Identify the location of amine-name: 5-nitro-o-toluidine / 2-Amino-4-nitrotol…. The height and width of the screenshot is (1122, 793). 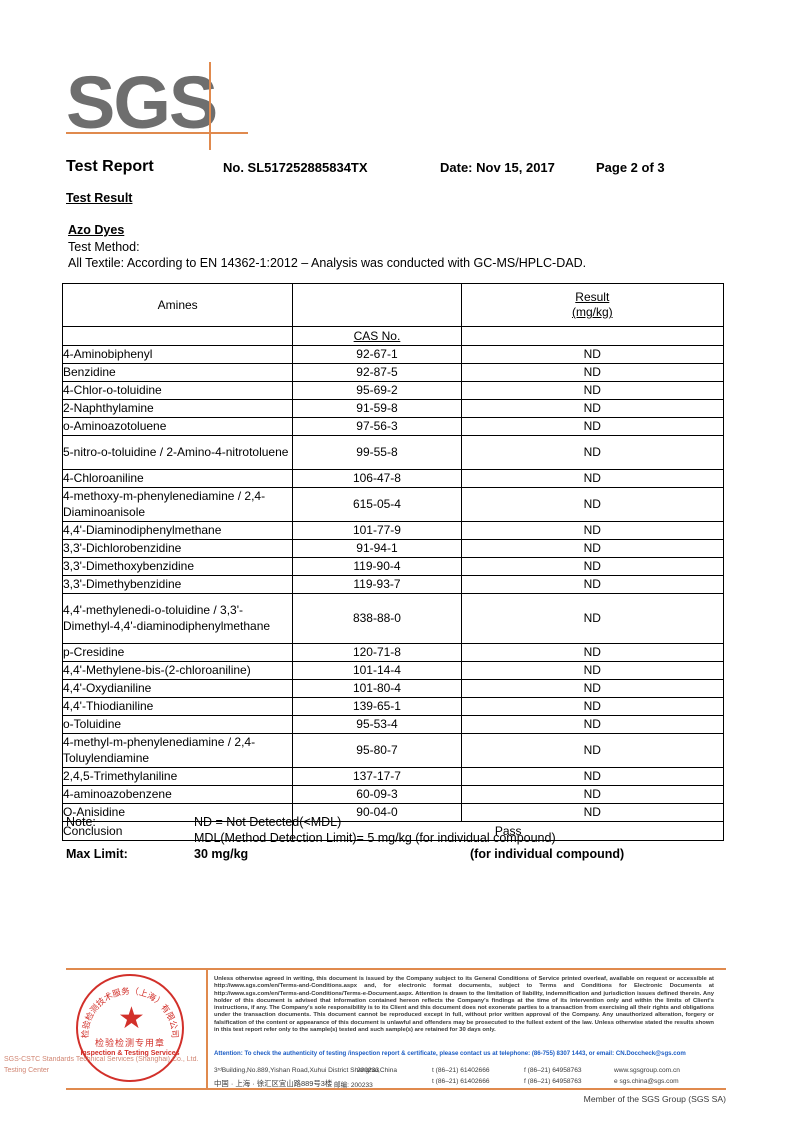
(177, 452).